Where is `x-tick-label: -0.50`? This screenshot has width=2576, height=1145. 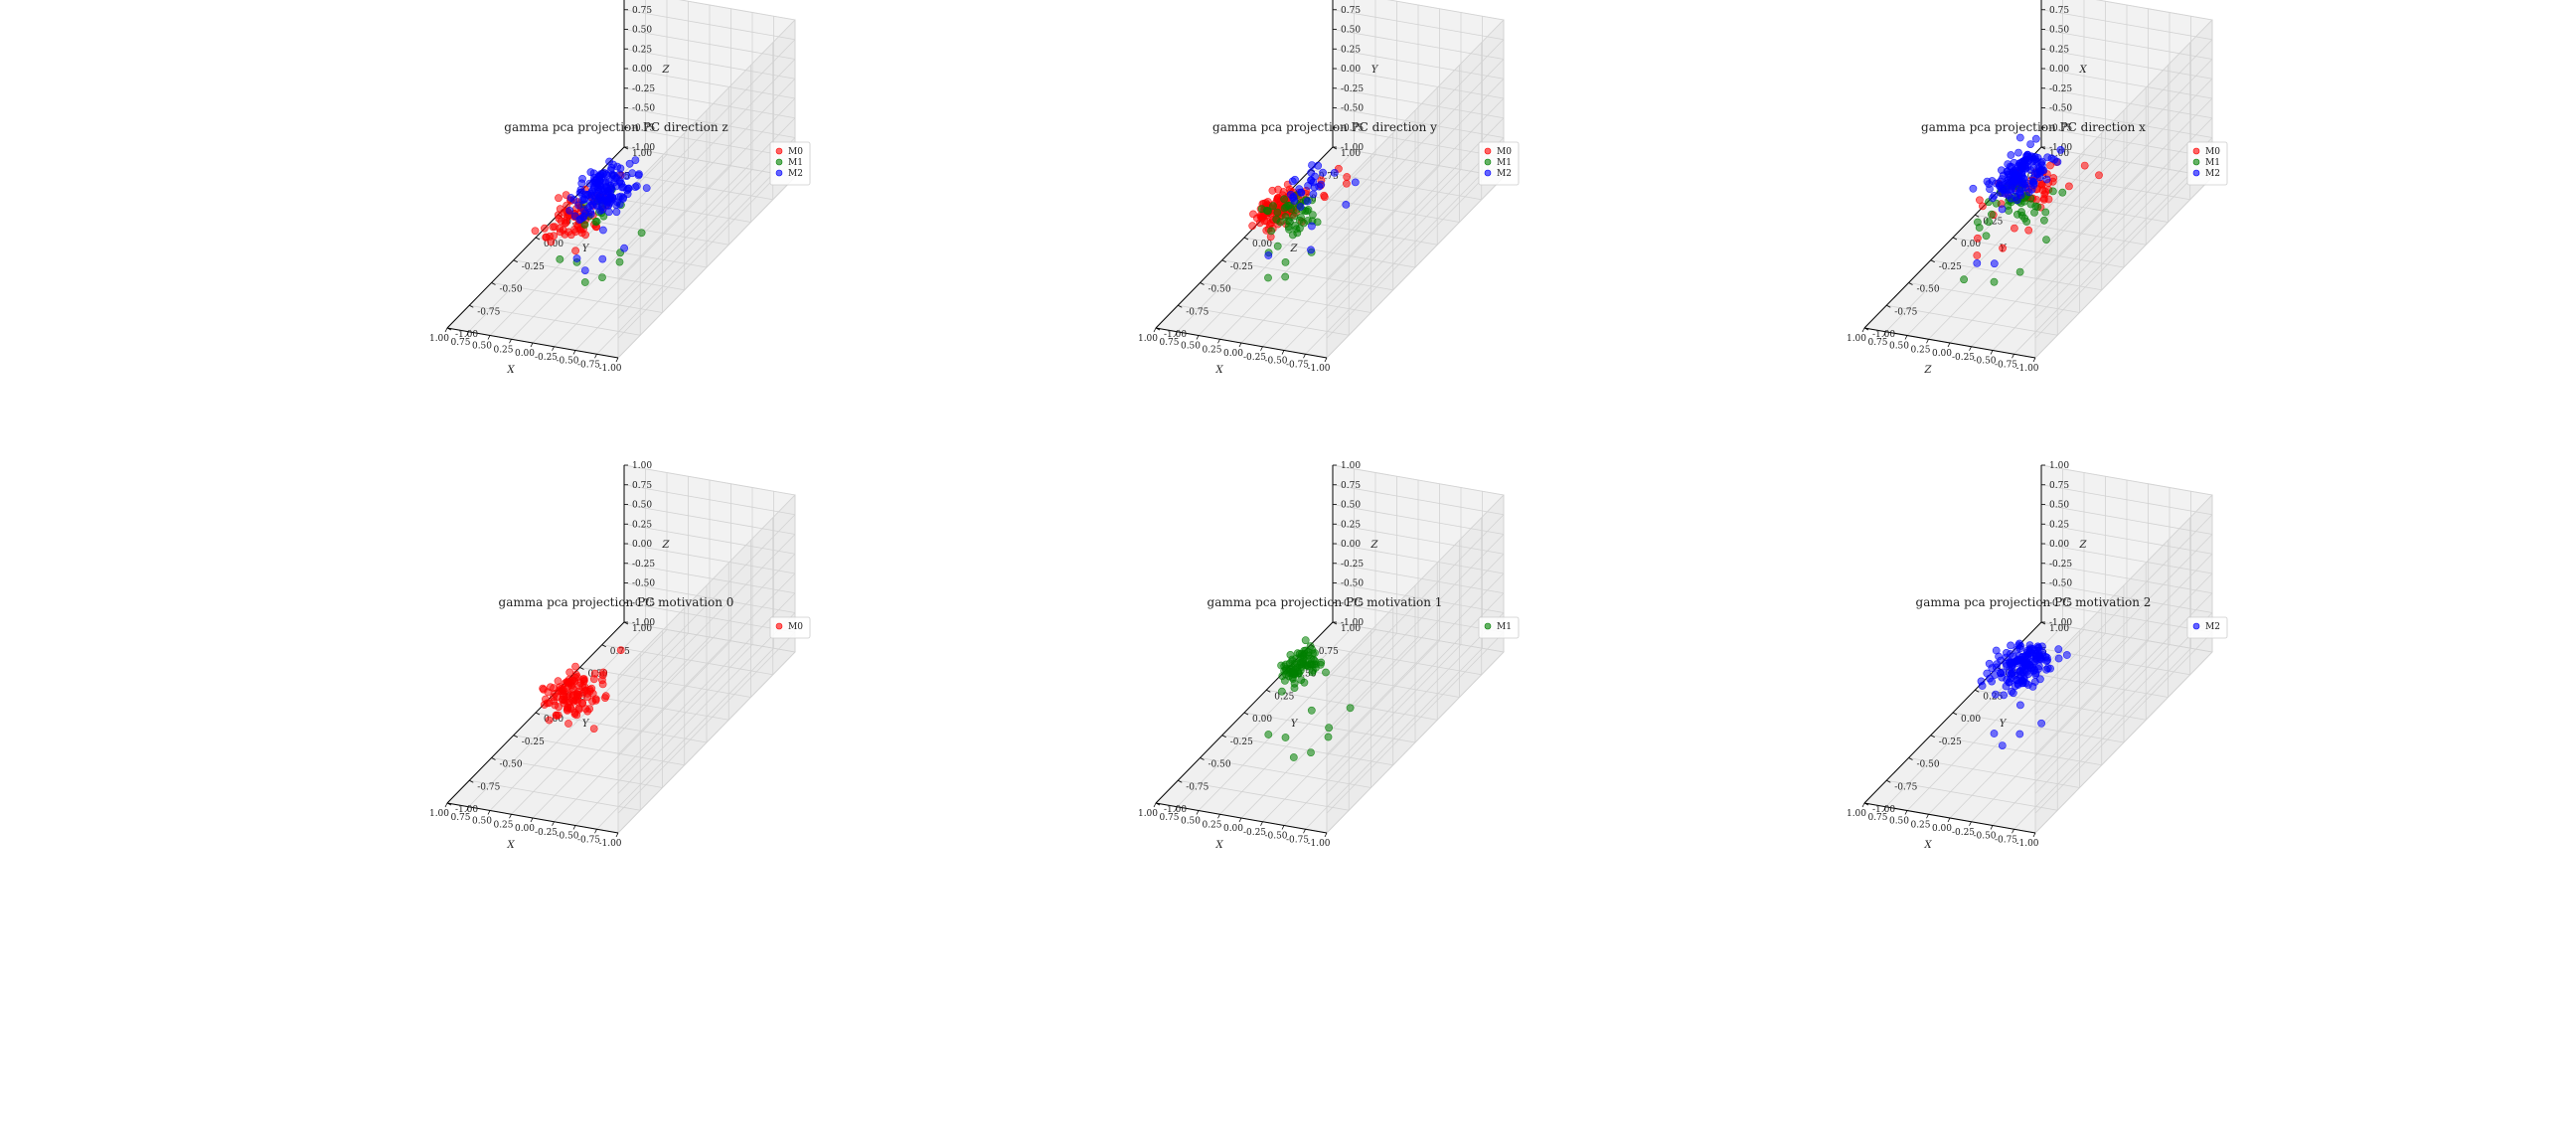 x-tick-label: -0.50 is located at coordinates (567, 362).